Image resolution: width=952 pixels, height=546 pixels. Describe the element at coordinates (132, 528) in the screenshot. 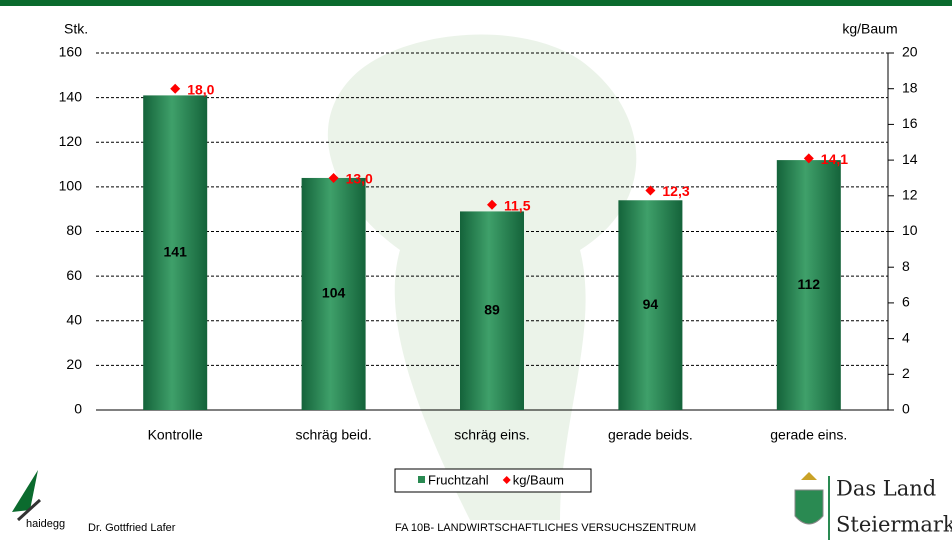

I see `author: Dr. Gottfried Lafer` at that location.